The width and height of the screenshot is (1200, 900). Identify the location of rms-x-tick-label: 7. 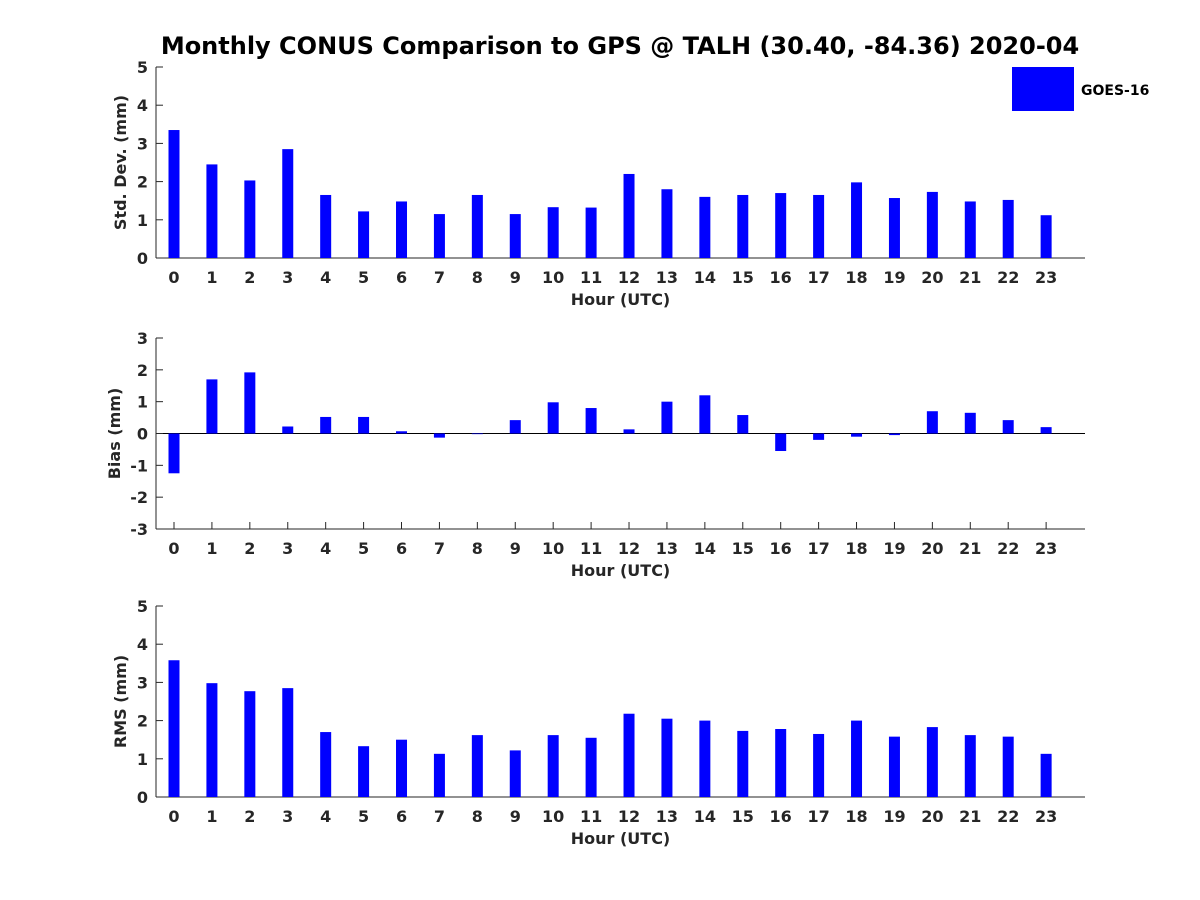
(439, 816).